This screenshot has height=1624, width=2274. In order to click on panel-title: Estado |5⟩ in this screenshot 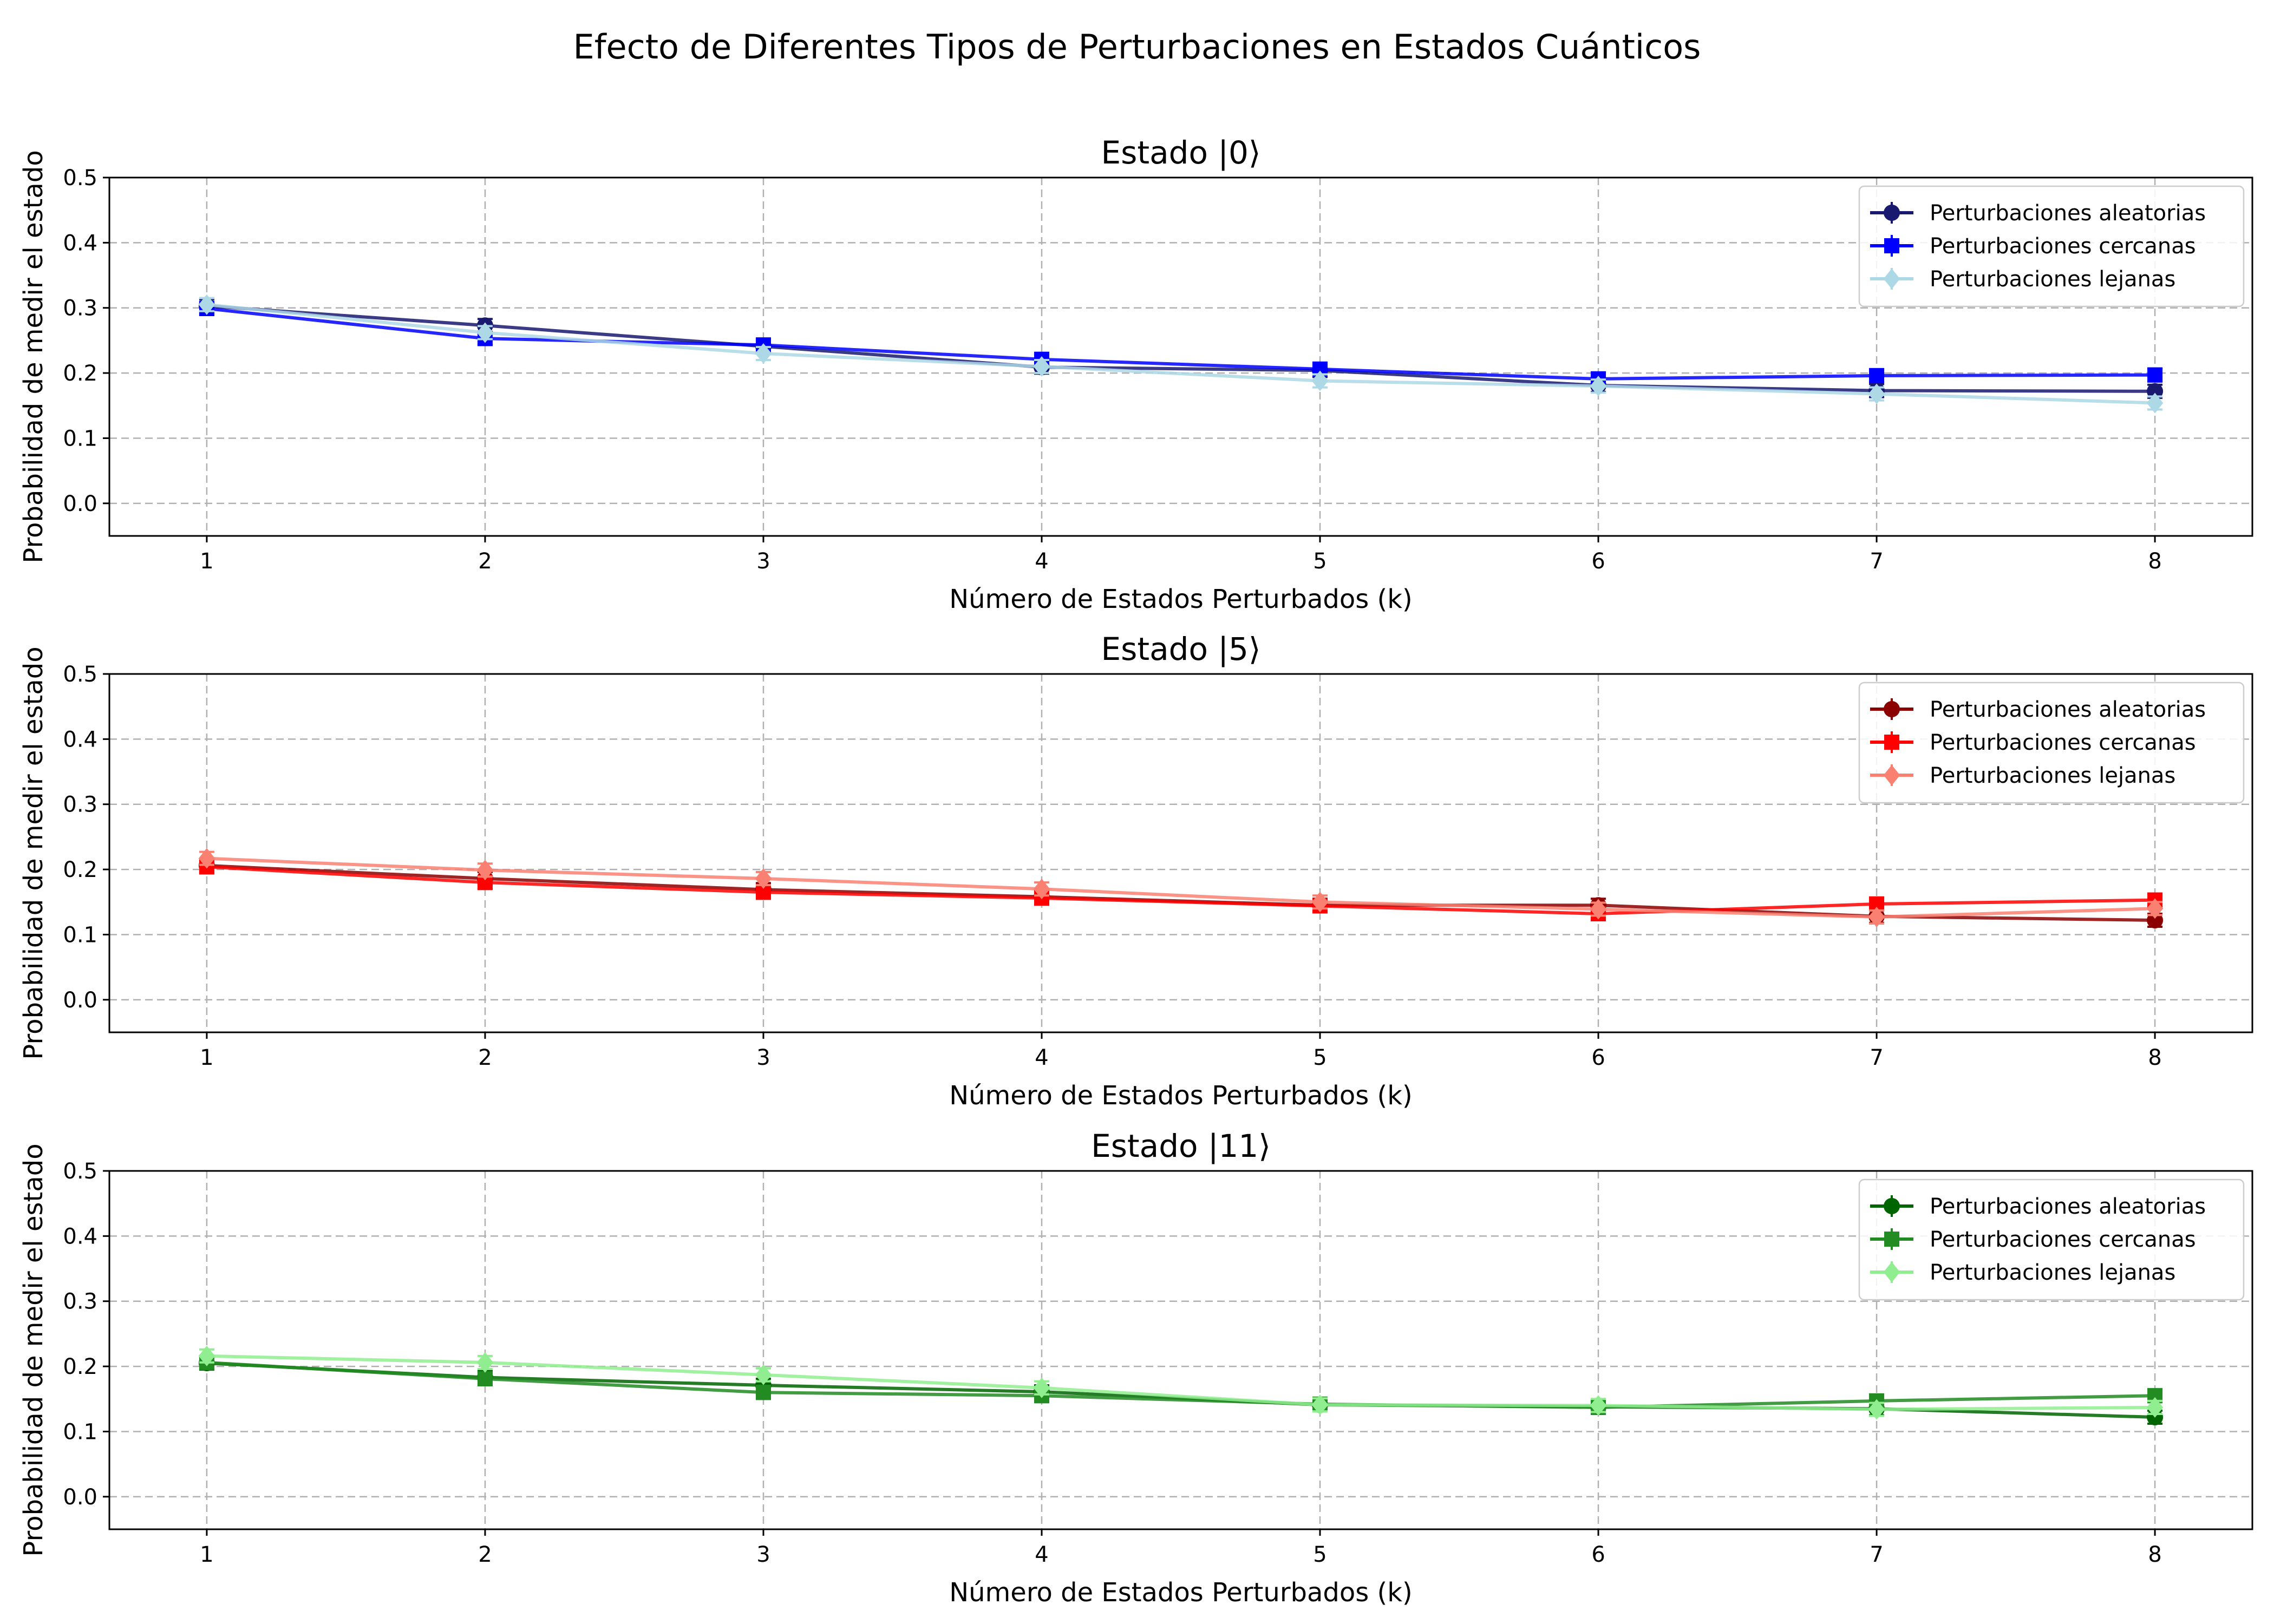, I will do `click(1181, 649)`.